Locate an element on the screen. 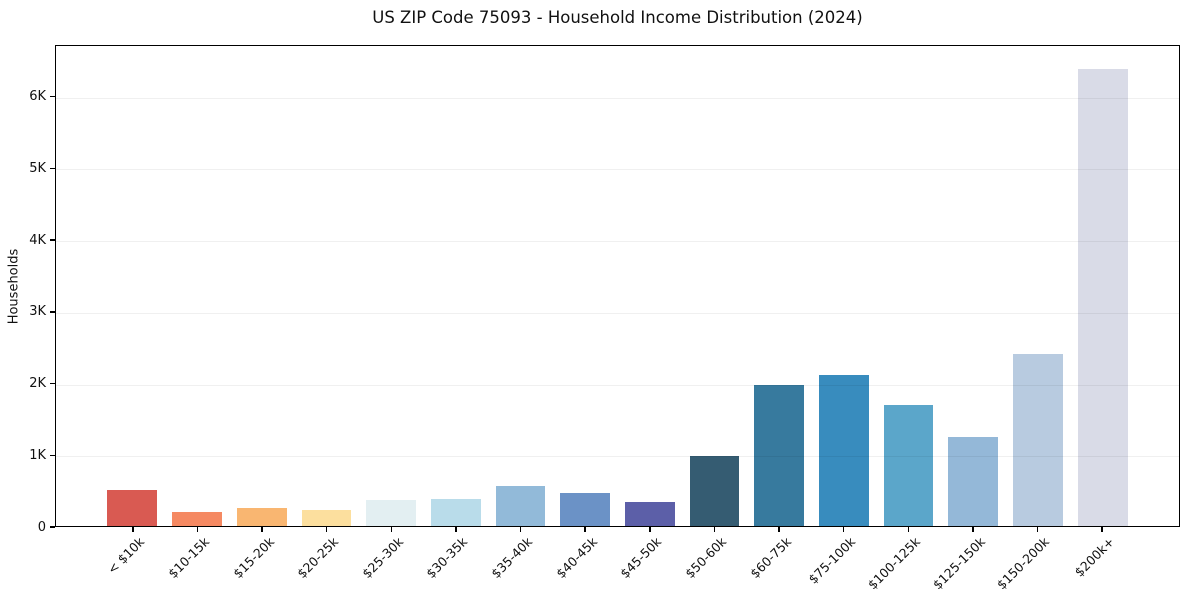 The width and height of the screenshot is (1189, 590). y-tick-label: 3K is located at coordinates (37, 312).